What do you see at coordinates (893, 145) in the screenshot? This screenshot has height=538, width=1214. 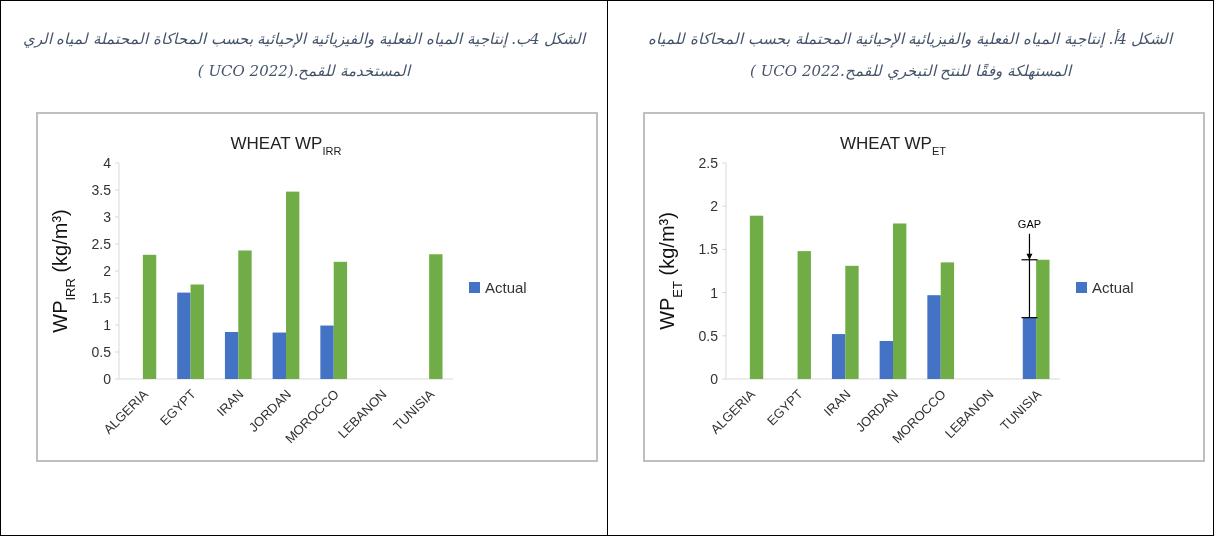 I see `chart-title: WHEAT WP$_{ET}$` at bounding box center [893, 145].